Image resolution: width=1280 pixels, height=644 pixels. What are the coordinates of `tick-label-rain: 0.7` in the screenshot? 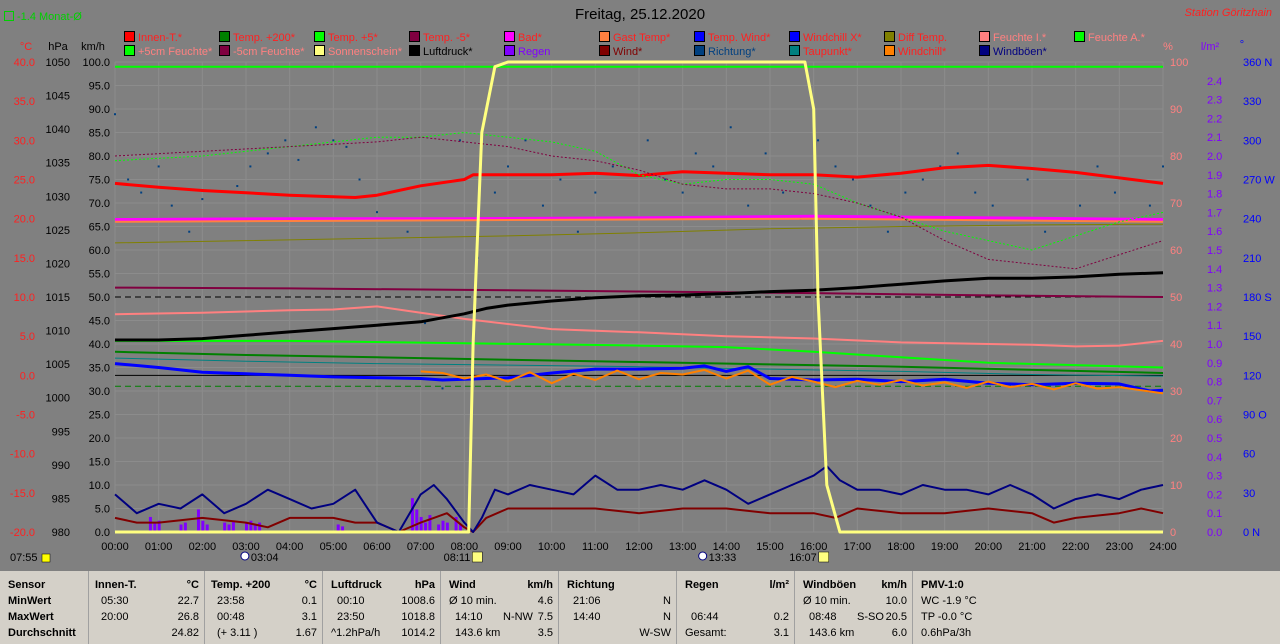 It's located at (1214, 401).